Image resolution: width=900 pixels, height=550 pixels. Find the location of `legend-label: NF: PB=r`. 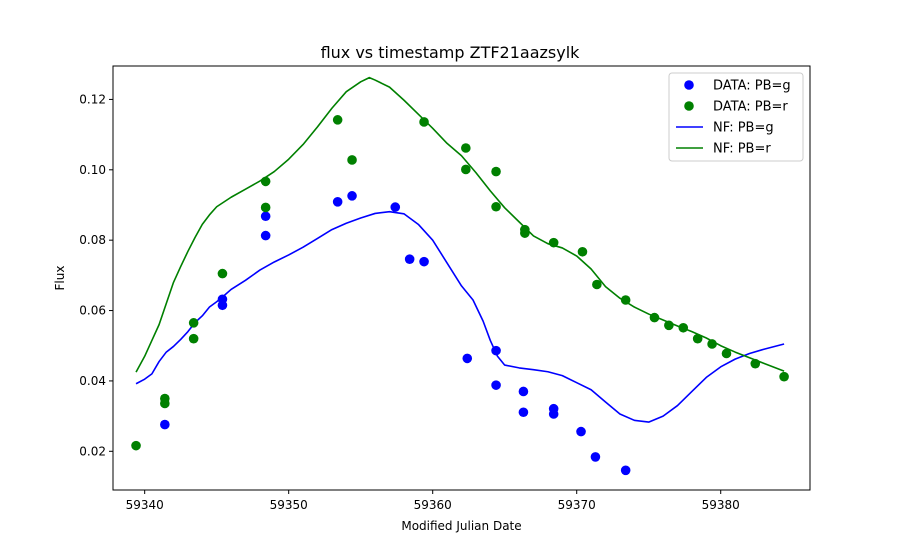

legend-label: NF: PB=r is located at coordinates (742, 149).